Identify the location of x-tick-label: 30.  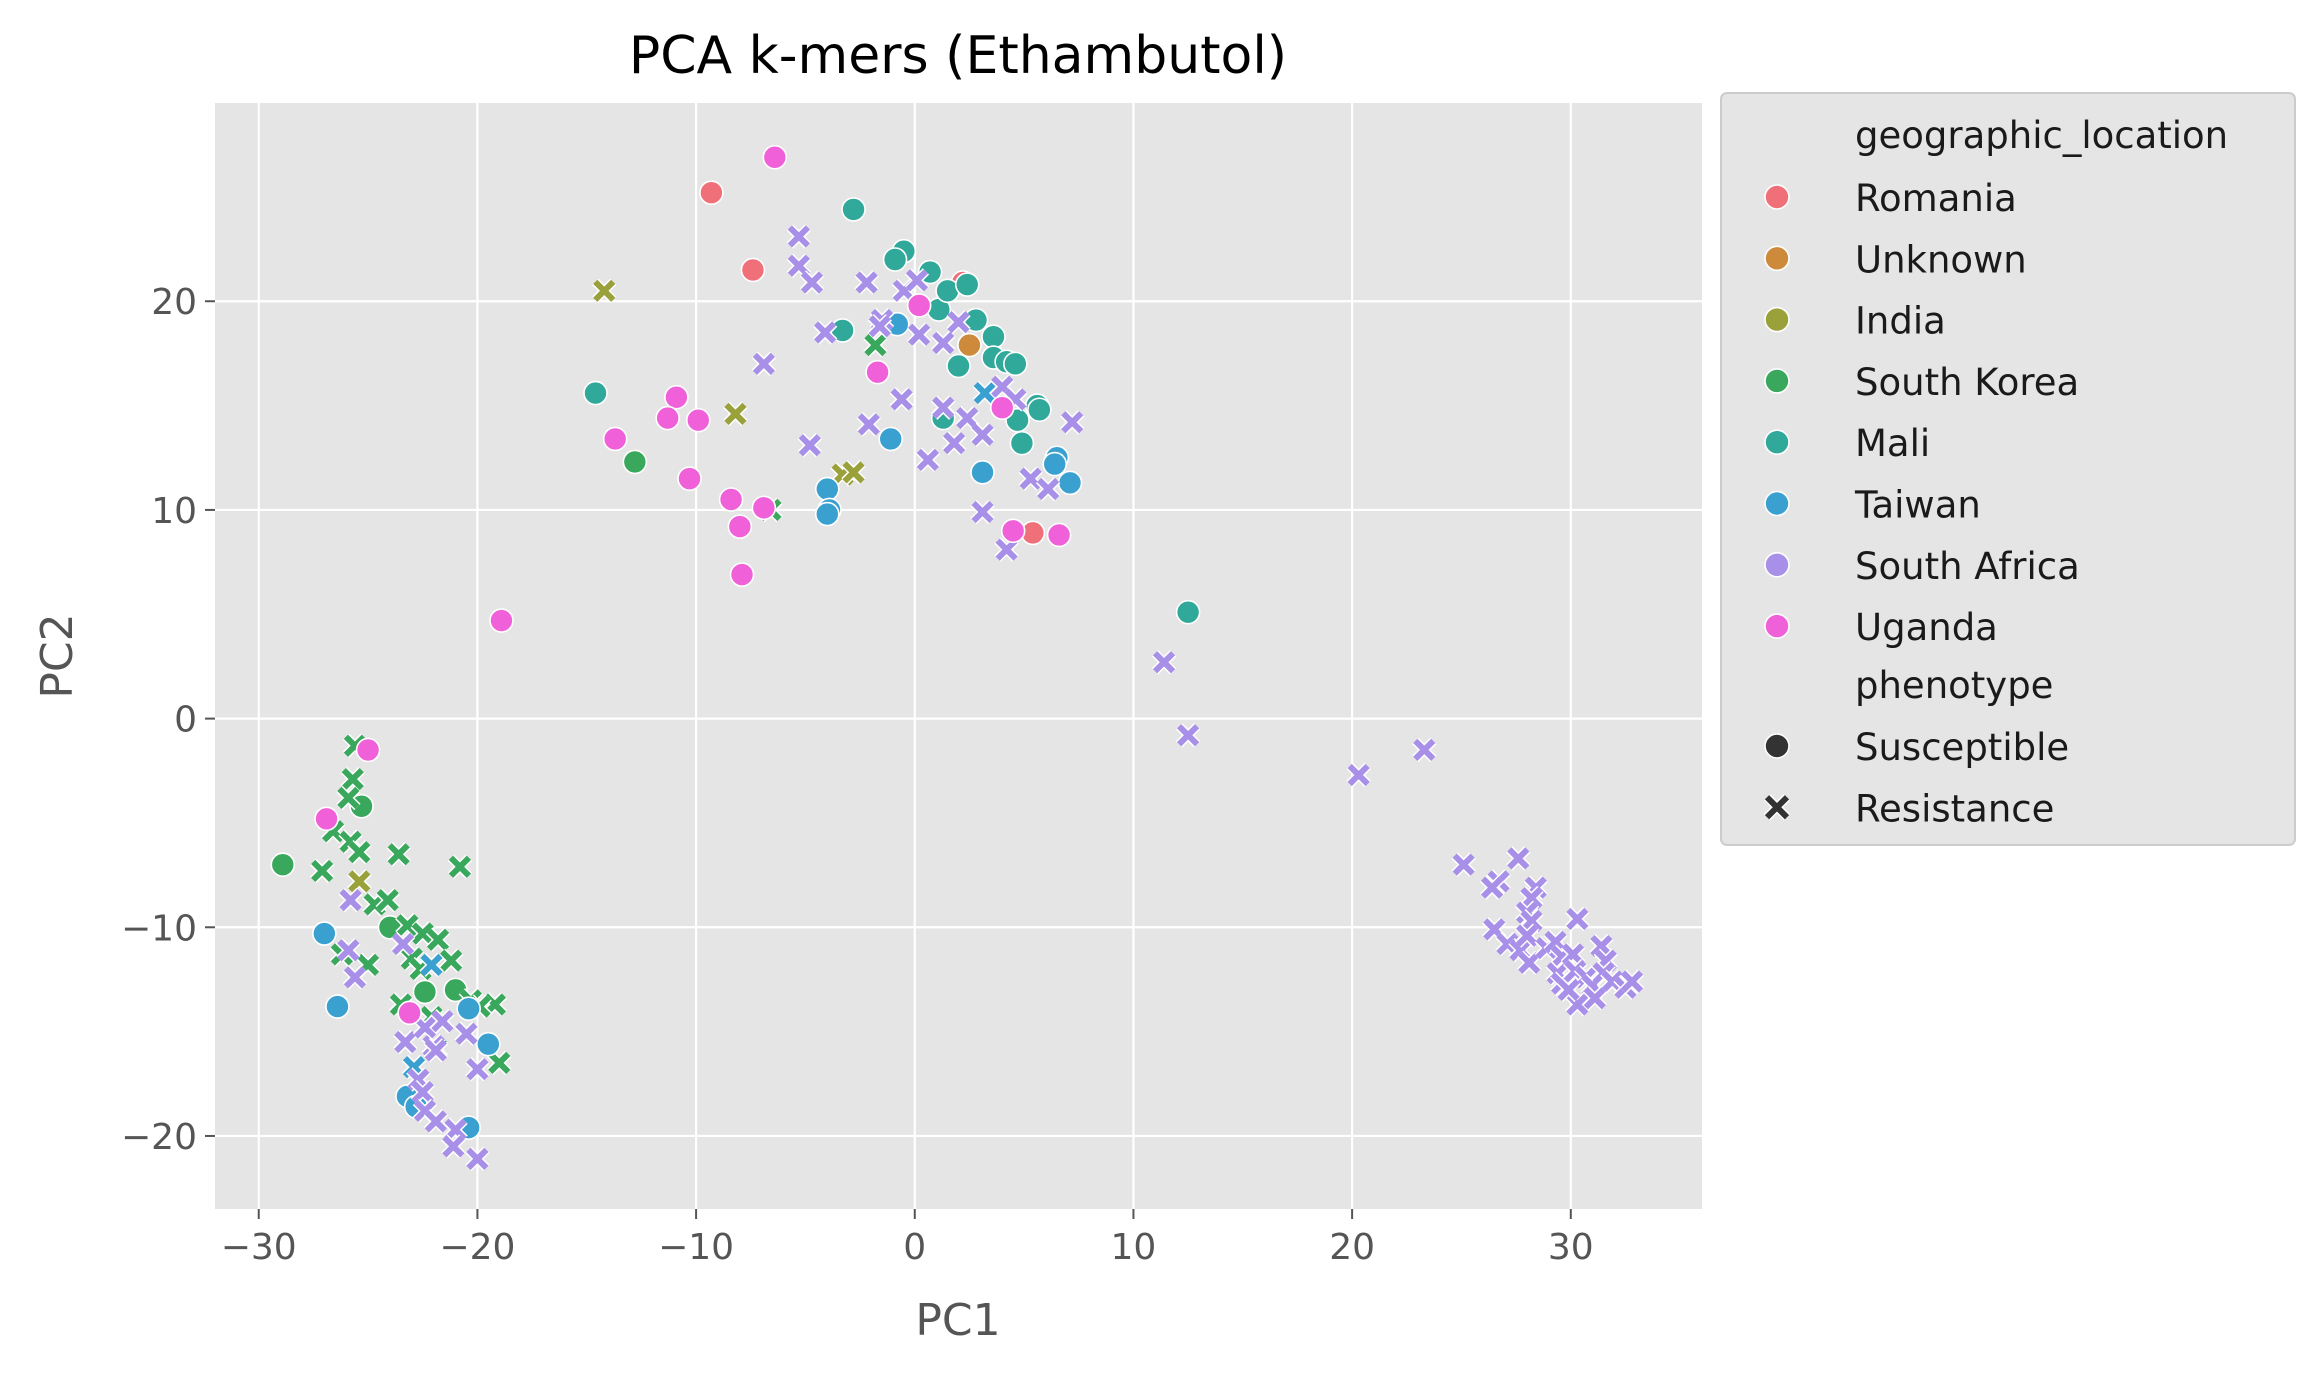
(1571, 1247).